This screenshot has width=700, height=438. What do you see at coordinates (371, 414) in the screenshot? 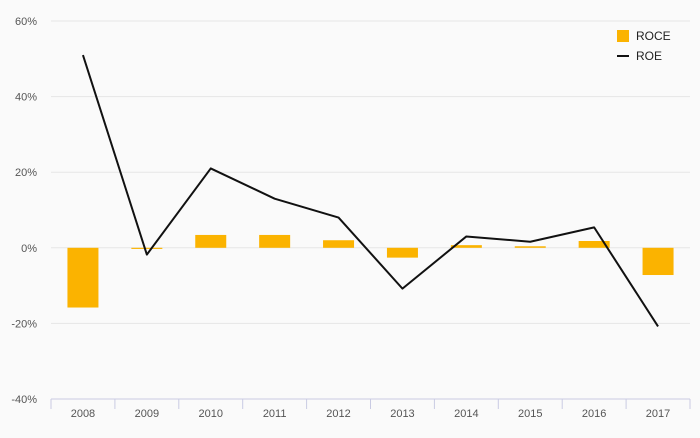
I see `x-axis-labels: 2008 2009 2010 2011 2012 2013 2014 2015 2016 2017` at bounding box center [371, 414].